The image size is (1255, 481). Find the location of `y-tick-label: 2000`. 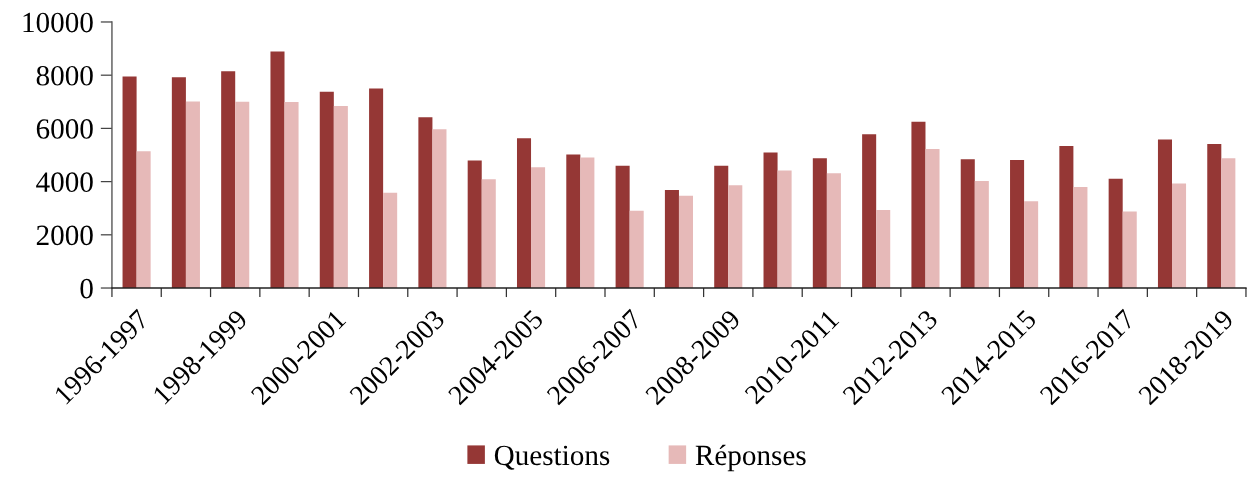

y-tick-label: 2000 is located at coordinates (64, 235).